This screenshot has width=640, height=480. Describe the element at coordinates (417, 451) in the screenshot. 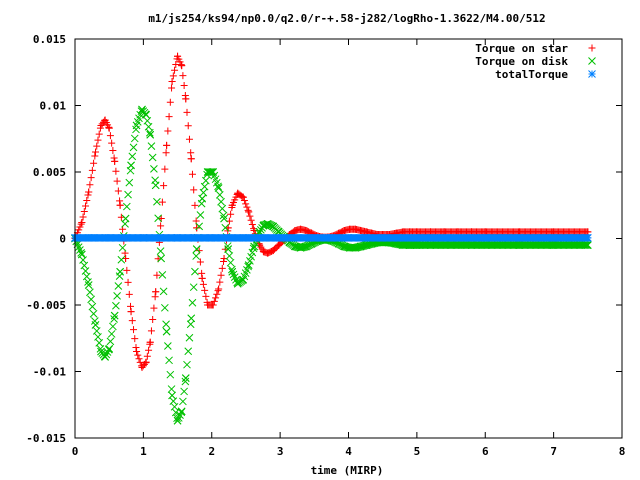

I see `x-tick-label: 5` at that location.